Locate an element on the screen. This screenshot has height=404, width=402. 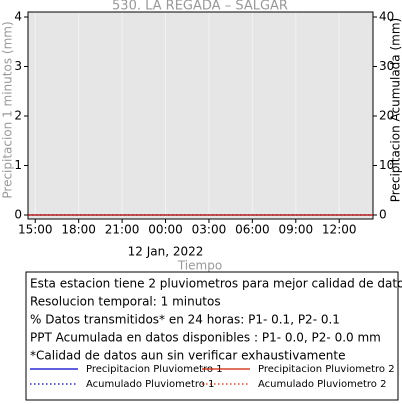
legend-label: Acumulado Pluviometro 2 is located at coordinates (322, 384).